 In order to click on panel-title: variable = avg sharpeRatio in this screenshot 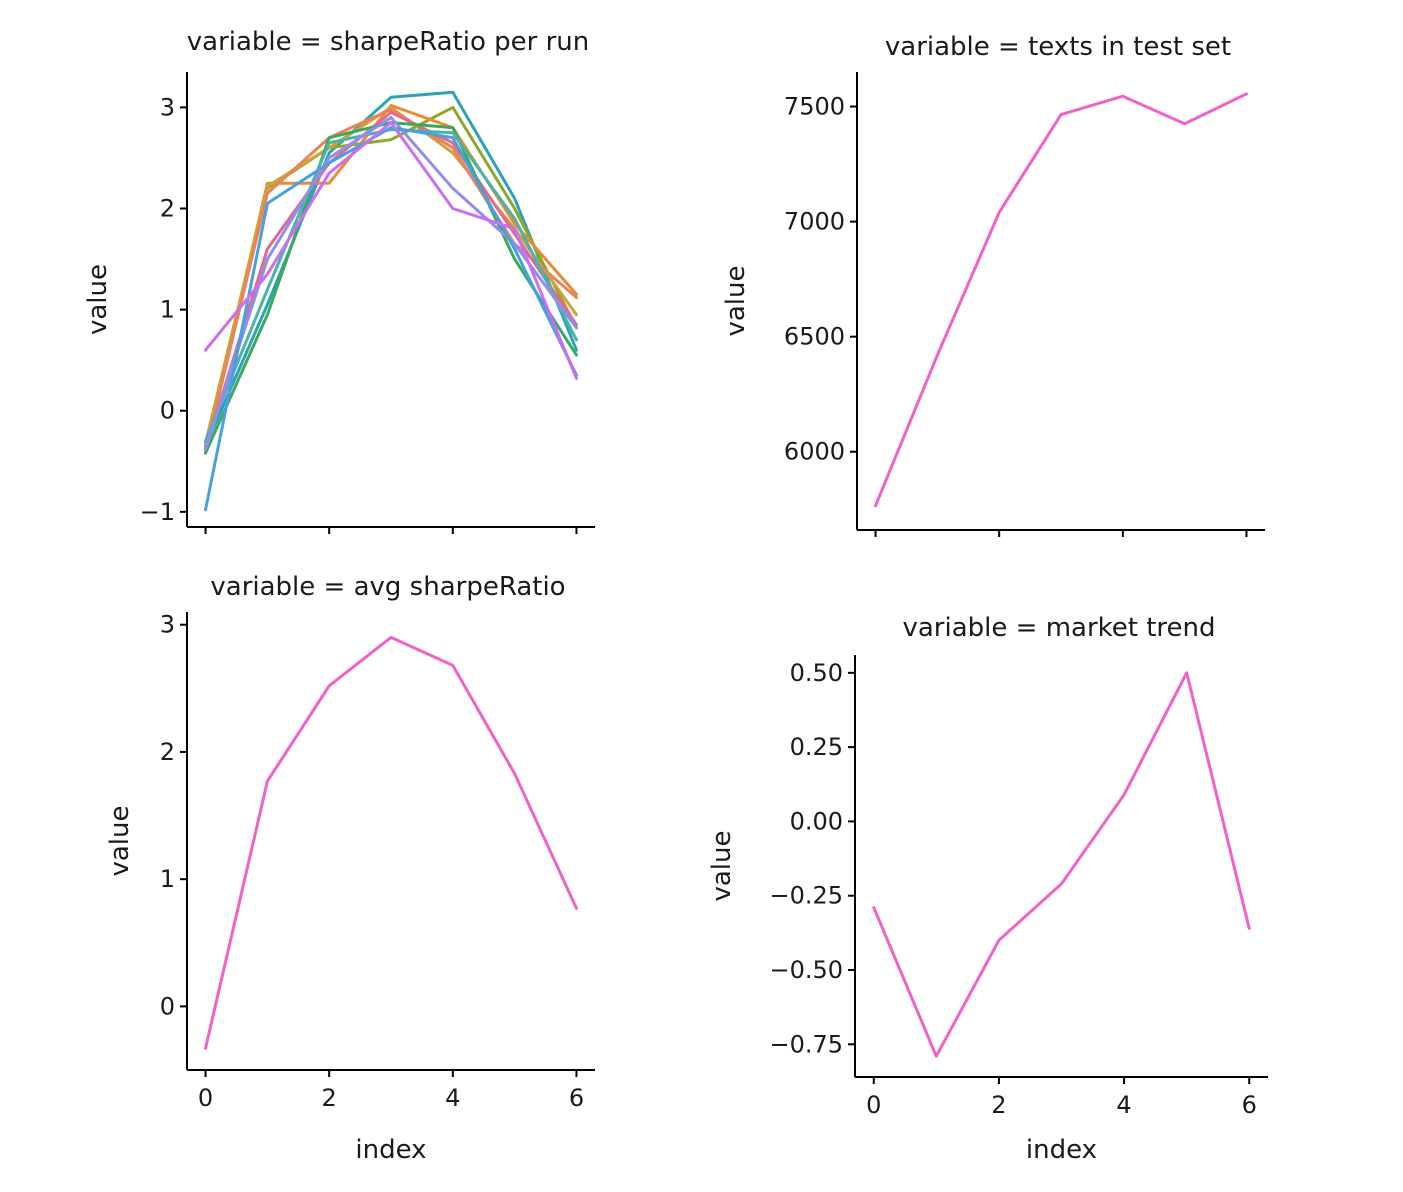, I will do `click(387, 587)`.